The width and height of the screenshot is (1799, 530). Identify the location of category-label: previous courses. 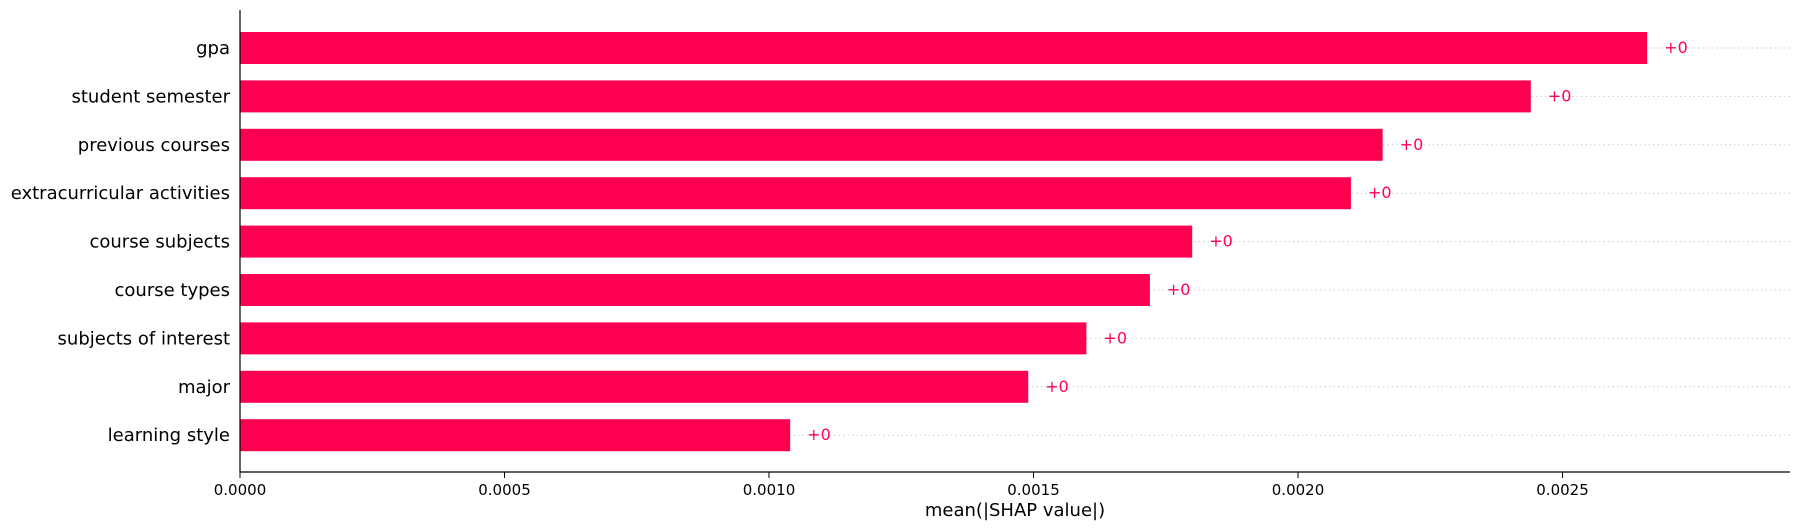
(154, 145).